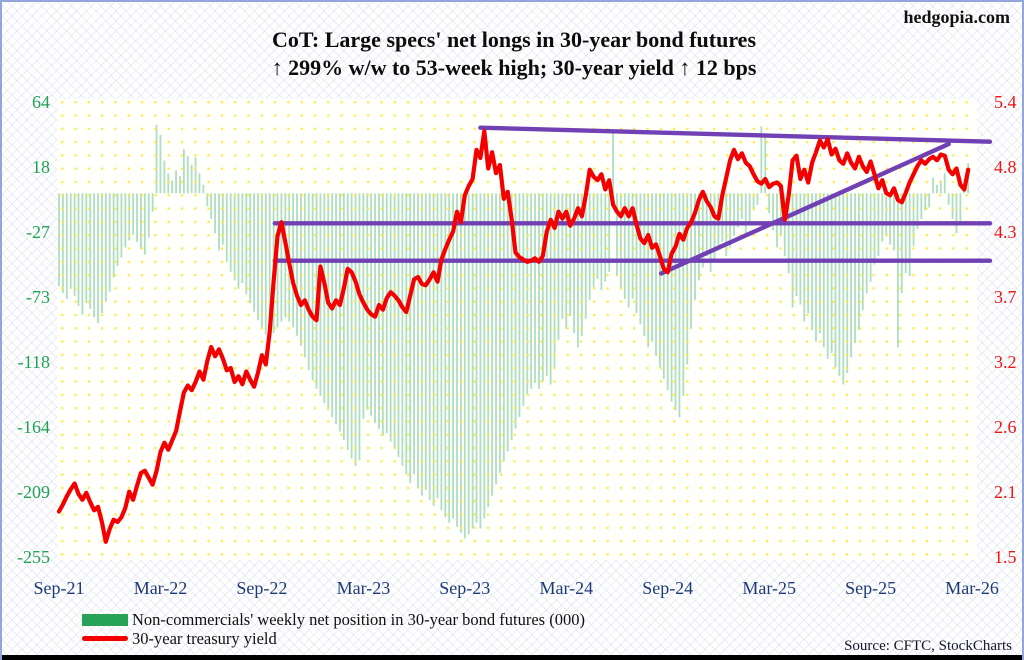 The height and width of the screenshot is (660, 1024). What do you see at coordinates (769, 588) in the screenshot?
I see `svg-text: Mar-25` at bounding box center [769, 588].